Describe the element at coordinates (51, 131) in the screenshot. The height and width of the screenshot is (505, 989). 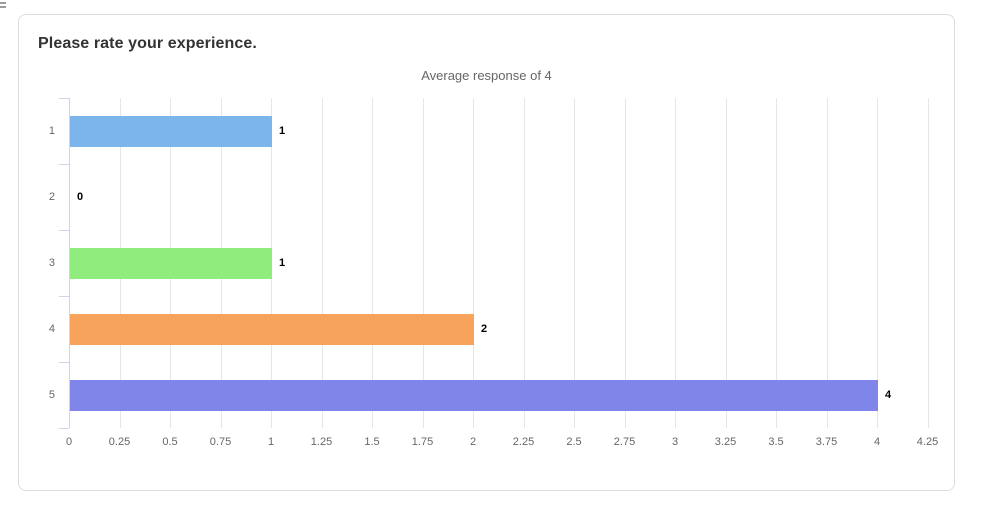
I see `category-label-1: 1` at that location.